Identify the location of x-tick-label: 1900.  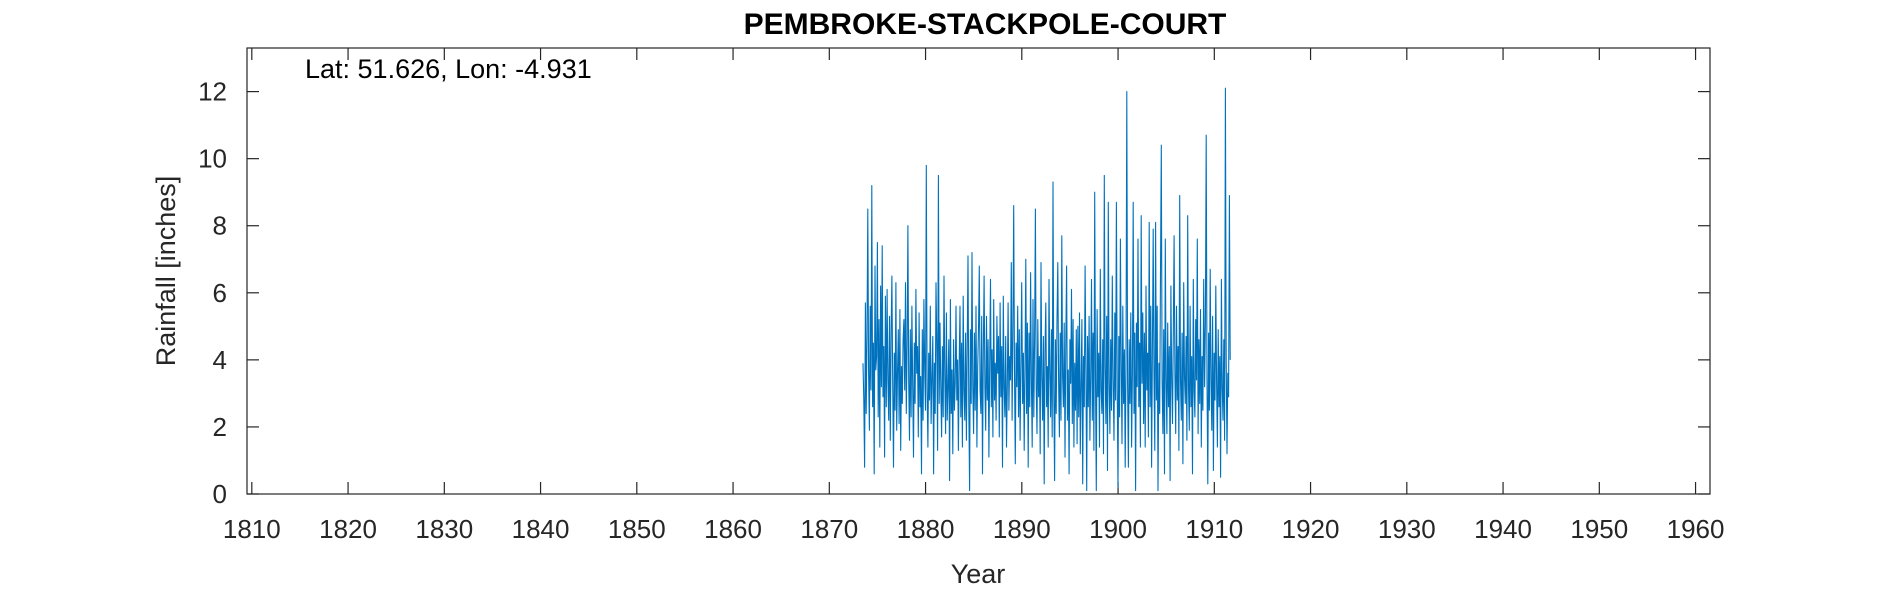
(1118, 529).